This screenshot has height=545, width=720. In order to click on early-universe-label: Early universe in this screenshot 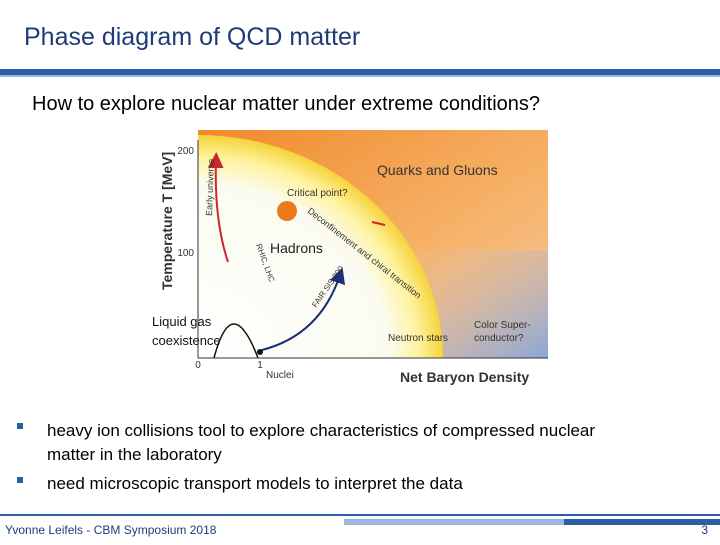, I will do `click(210, 187)`.